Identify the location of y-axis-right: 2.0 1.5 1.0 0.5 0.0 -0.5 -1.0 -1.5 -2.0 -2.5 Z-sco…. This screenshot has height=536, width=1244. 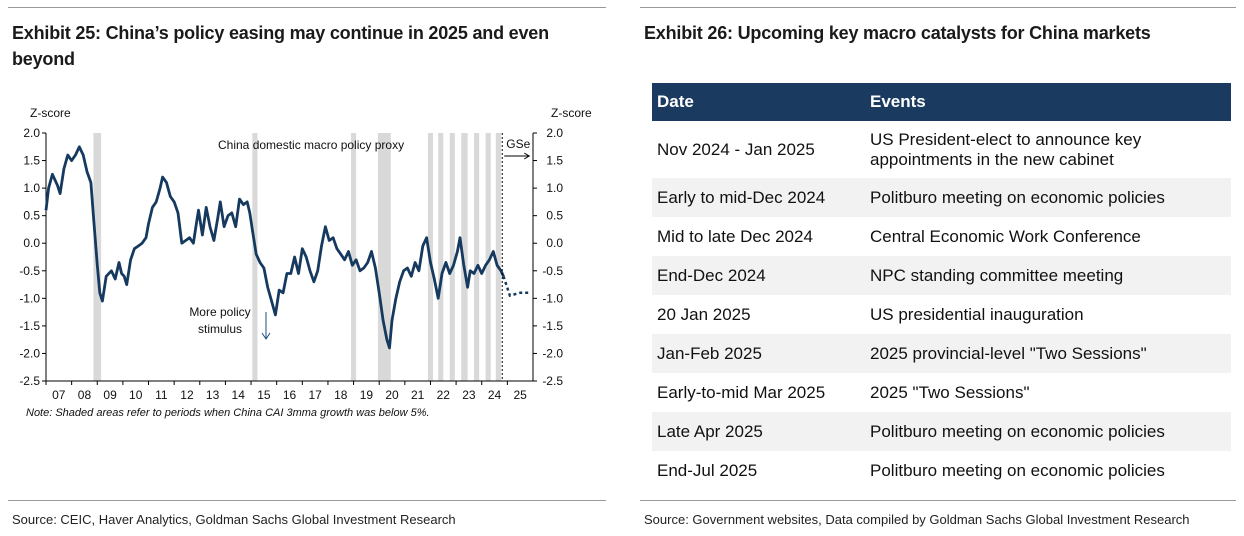
(562, 247).